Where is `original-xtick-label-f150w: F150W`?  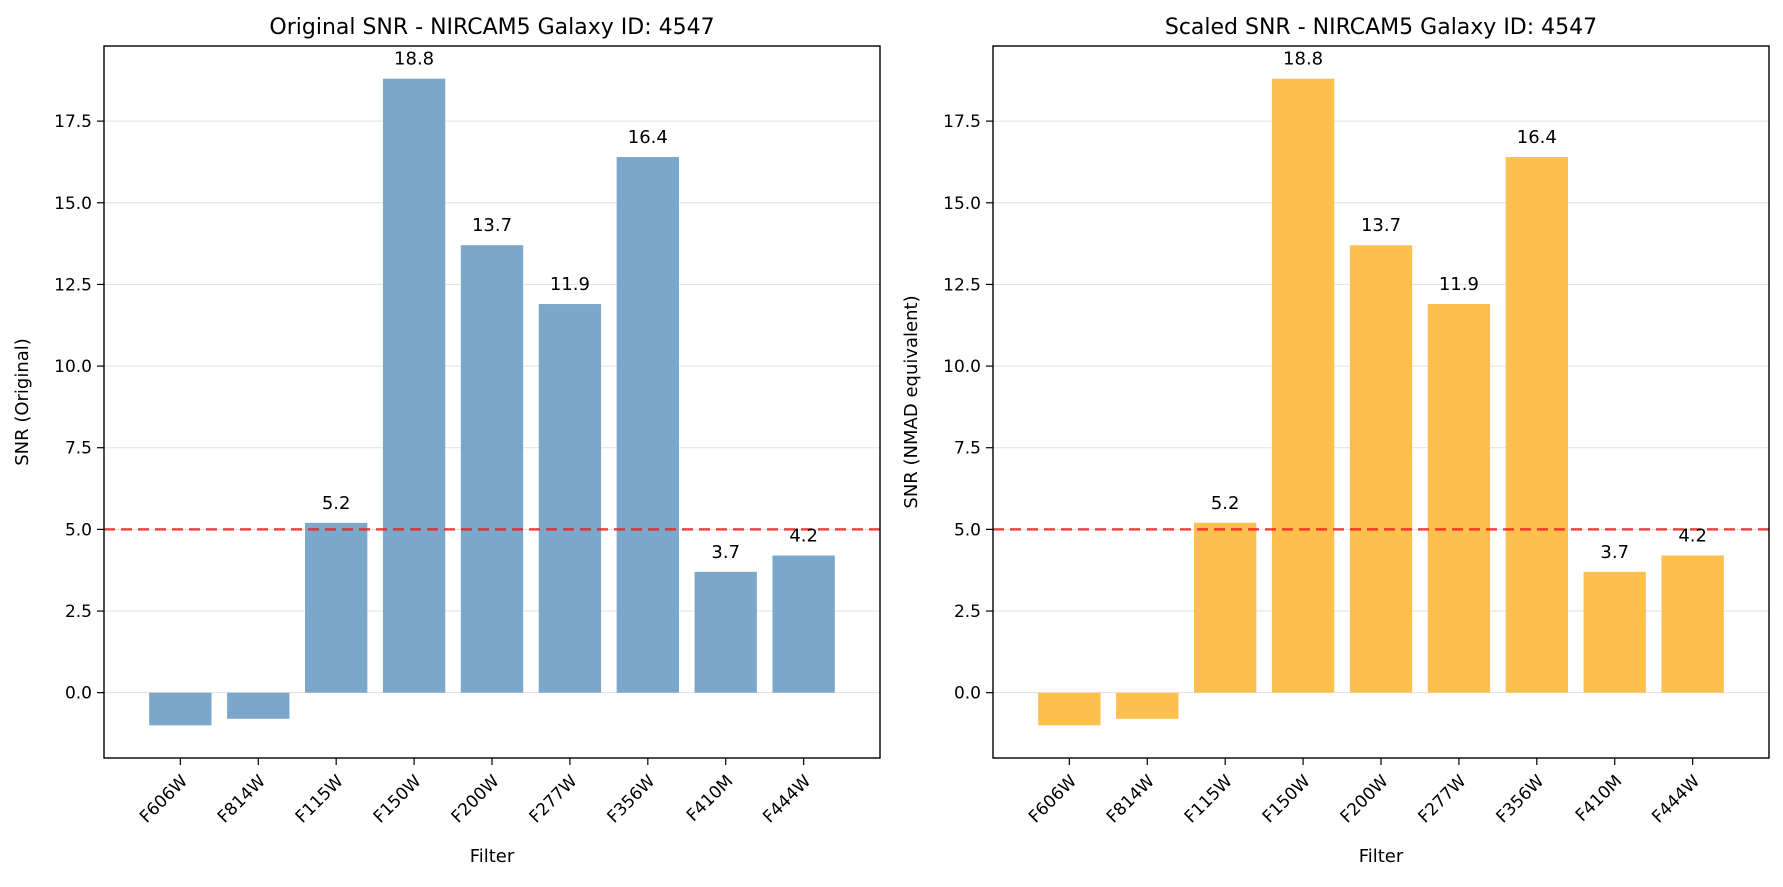
original-xtick-label-f150w: F150W is located at coordinates (398, 799).